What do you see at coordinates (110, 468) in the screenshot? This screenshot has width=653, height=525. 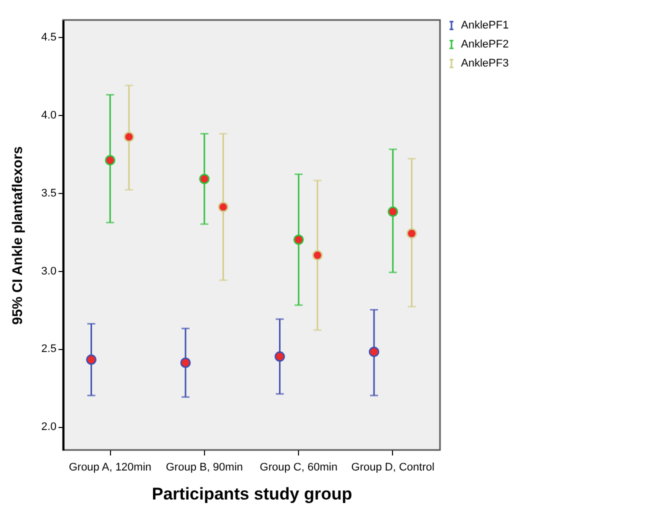 I see `x-tick-label: Group A, 120min` at bounding box center [110, 468].